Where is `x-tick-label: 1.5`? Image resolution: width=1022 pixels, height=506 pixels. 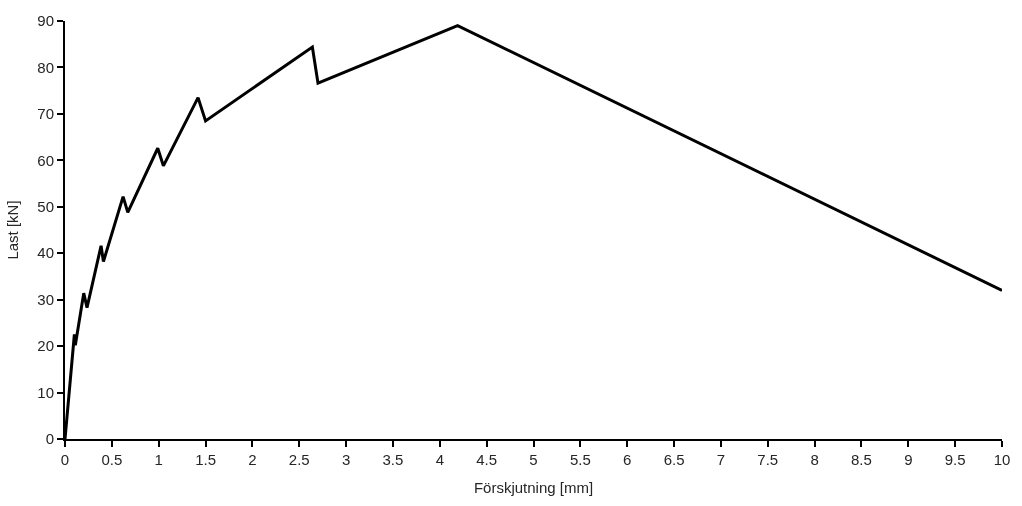 x-tick-label: 1.5 is located at coordinates (205, 459).